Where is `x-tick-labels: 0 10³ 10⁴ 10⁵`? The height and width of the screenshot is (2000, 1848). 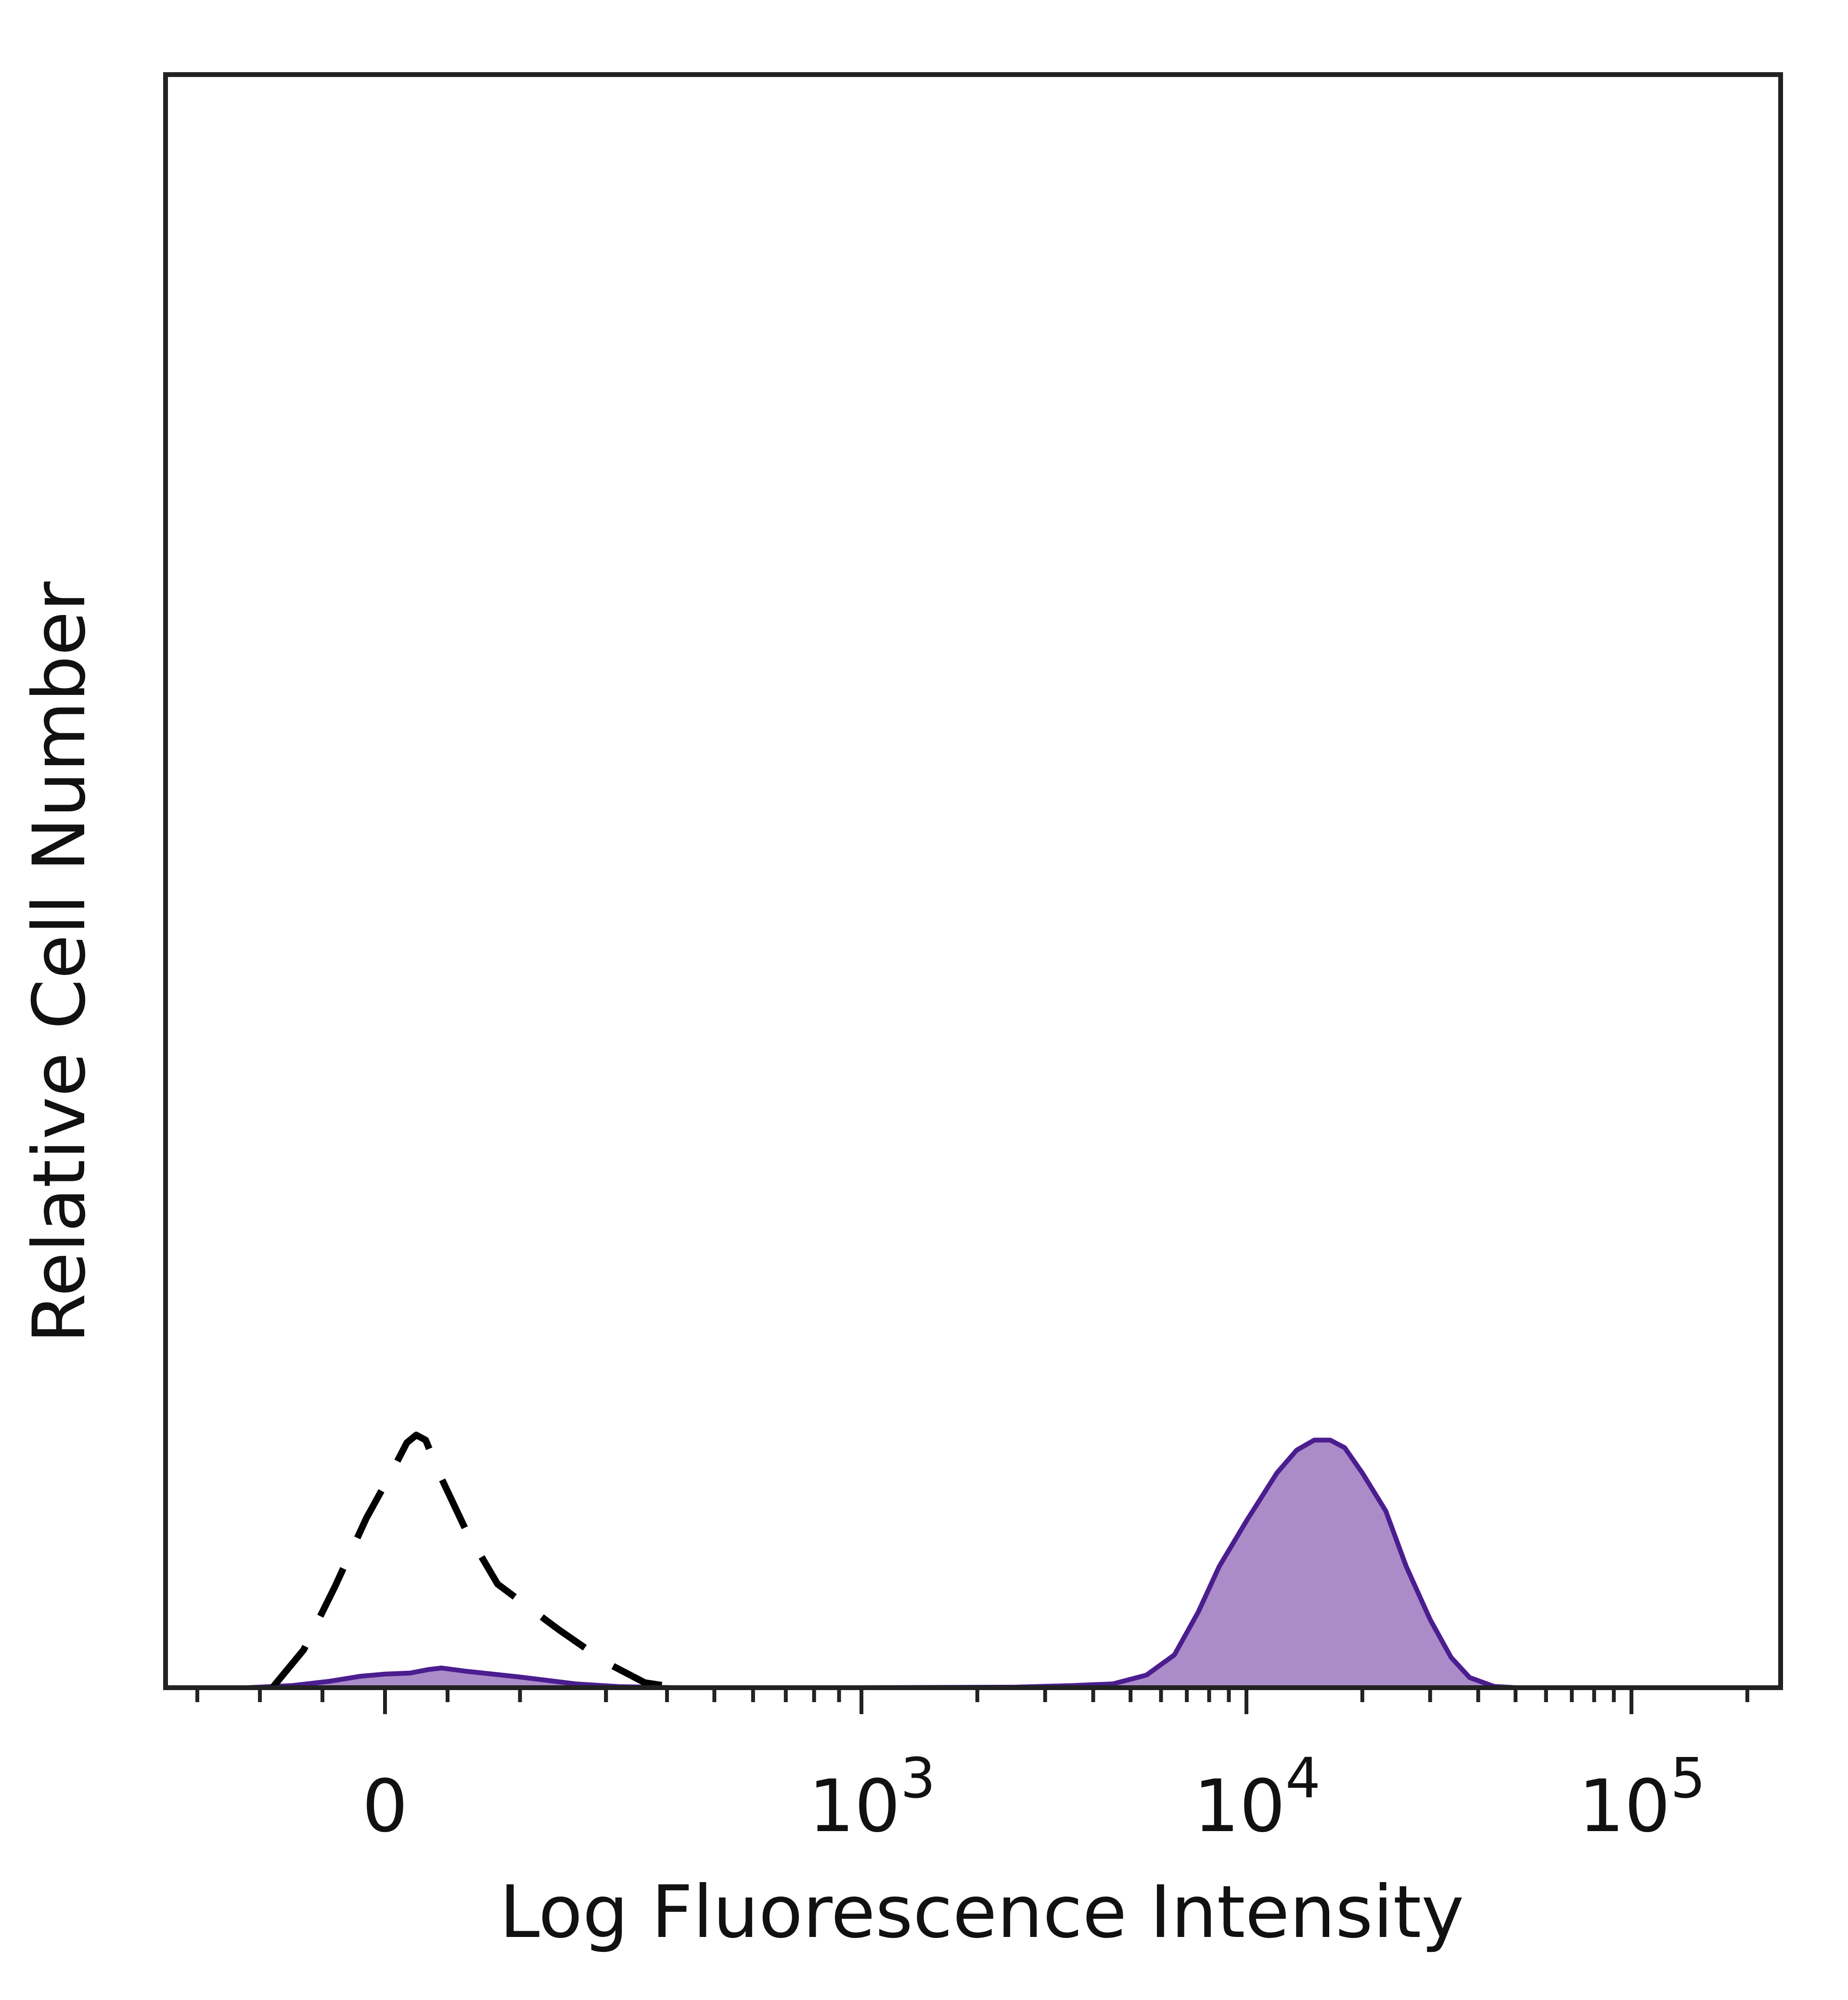 x-tick-labels: 0 10³ 10⁴ 10⁵ is located at coordinates (1034, 1797).